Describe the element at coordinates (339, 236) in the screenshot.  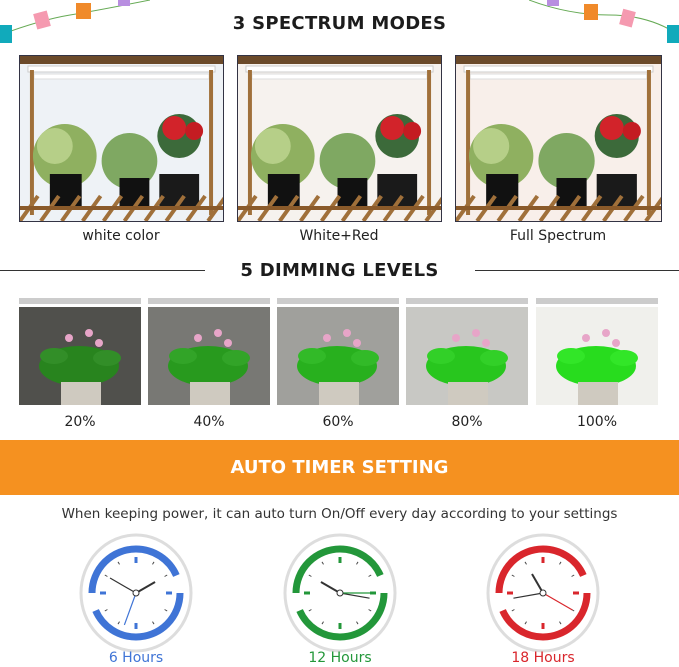
I see `mode-label: White+Red` at that location.